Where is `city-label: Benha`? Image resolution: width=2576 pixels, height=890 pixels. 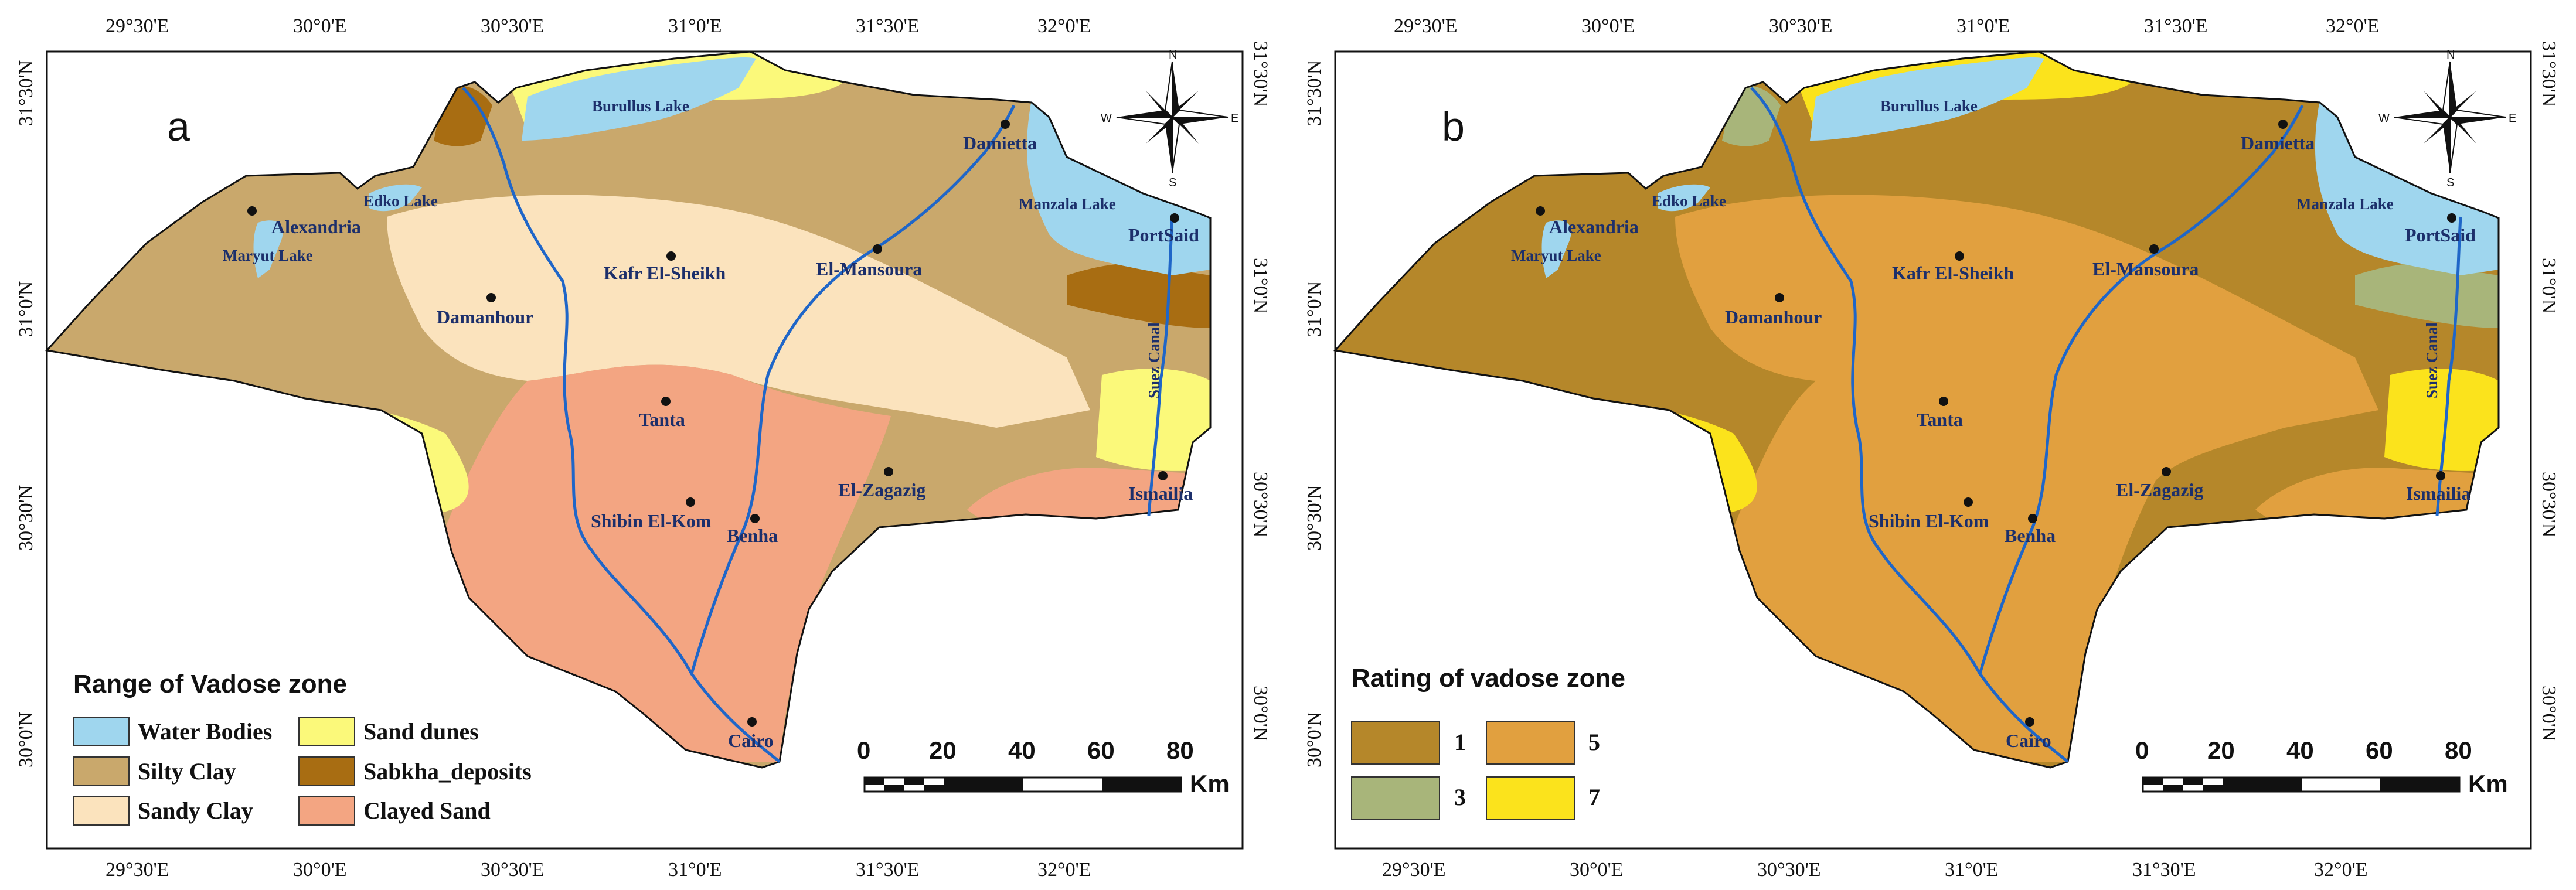
city-label: Benha is located at coordinates (2030, 535).